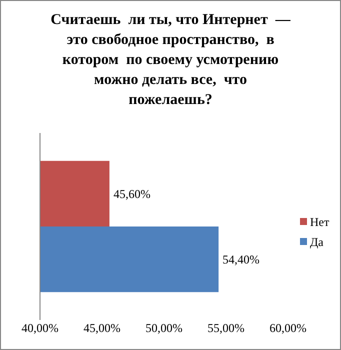  What do you see at coordinates (226, 328) in the screenshot?
I see `x-tick-label: 55,00%` at bounding box center [226, 328].